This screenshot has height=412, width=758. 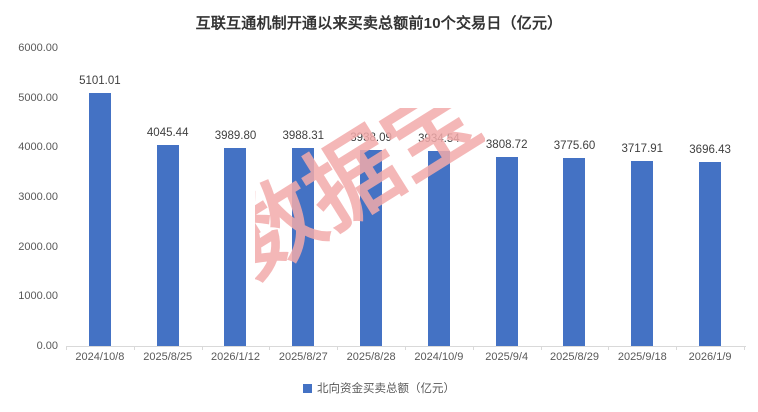 What do you see at coordinates (235, 135) in the screenshot?
I see `bar-value-label: 3989.80` at bounding box center [235, 135].